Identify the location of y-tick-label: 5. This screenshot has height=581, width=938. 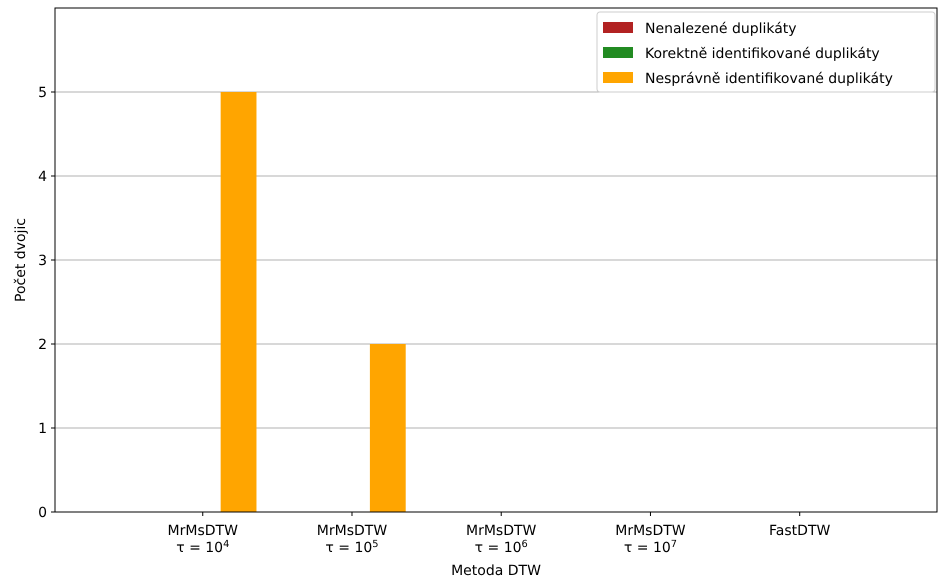
(42, 93).